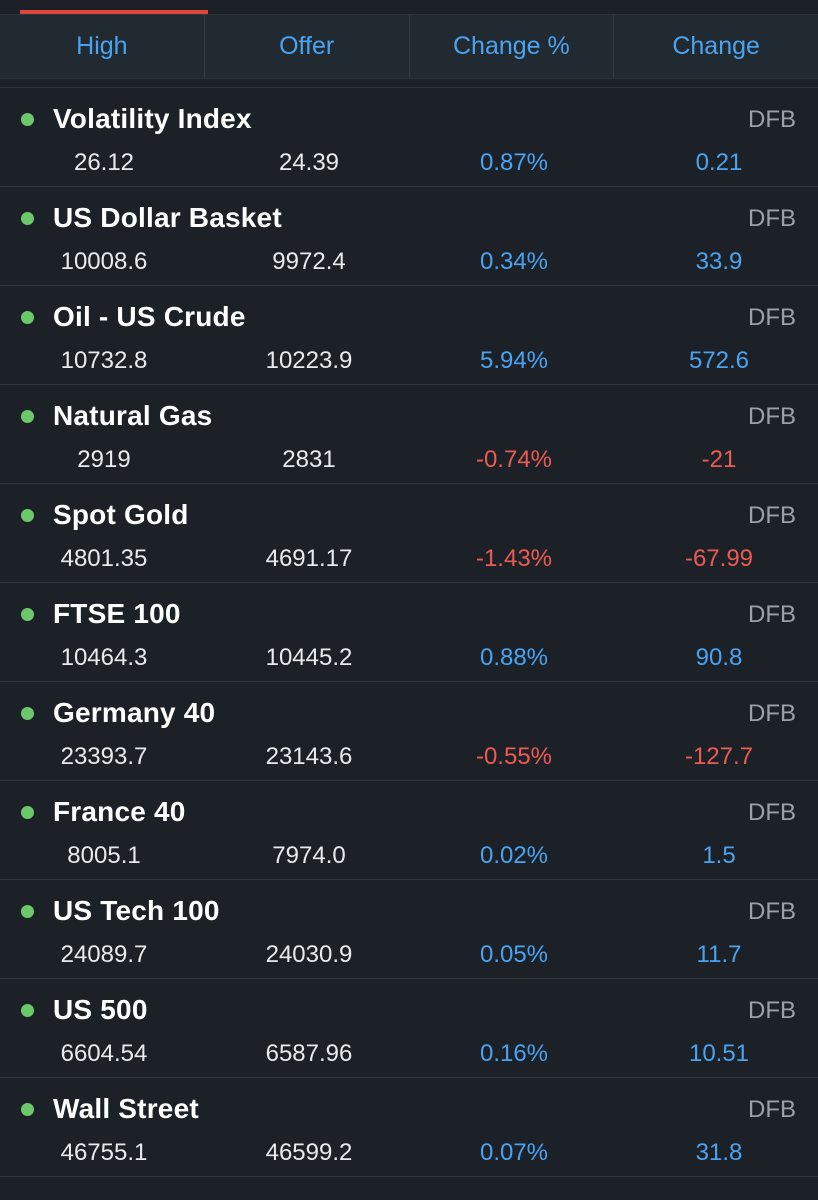 This screenshot has height=1200, width=818. Describe the element at coordinates (104, 756) in the screenshot. I see `market-high: 23393.7` at that location.